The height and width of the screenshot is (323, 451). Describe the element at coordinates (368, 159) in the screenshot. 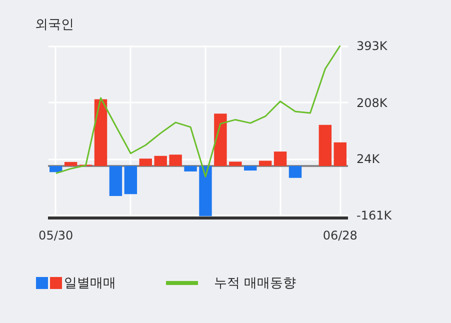

I see `y-tick-label: 24K` at that location.